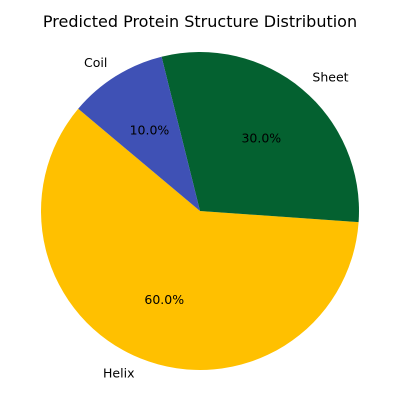 The height and width of the screenshot is (400, 400). I want to click on pie-percent-label-sheet: 30.0%, so click(261, 137).